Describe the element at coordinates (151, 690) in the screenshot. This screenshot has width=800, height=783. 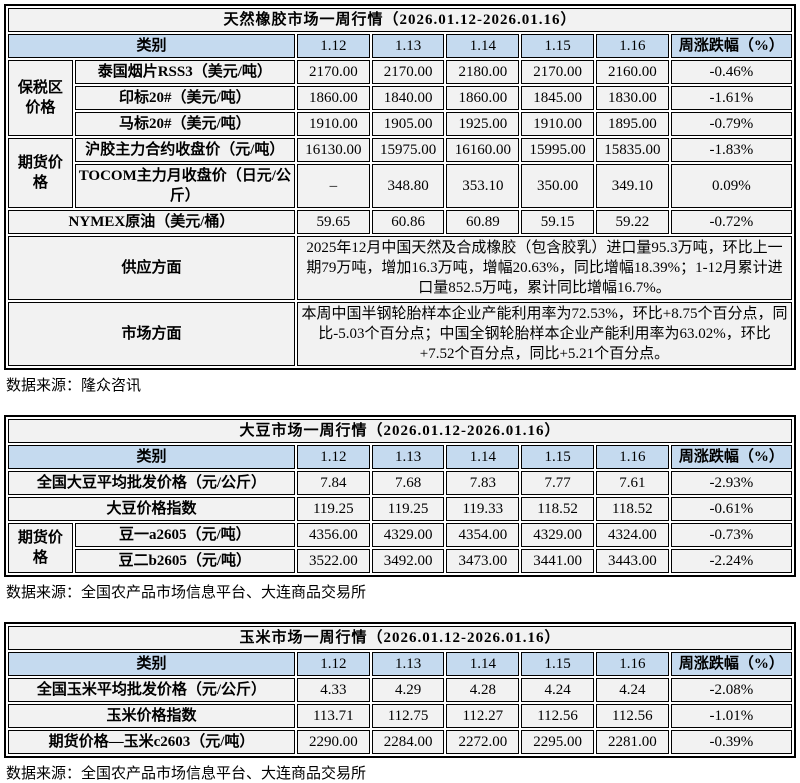
I see `row-label: 全国玉米平均批发价格（元/公斤）` at that location.